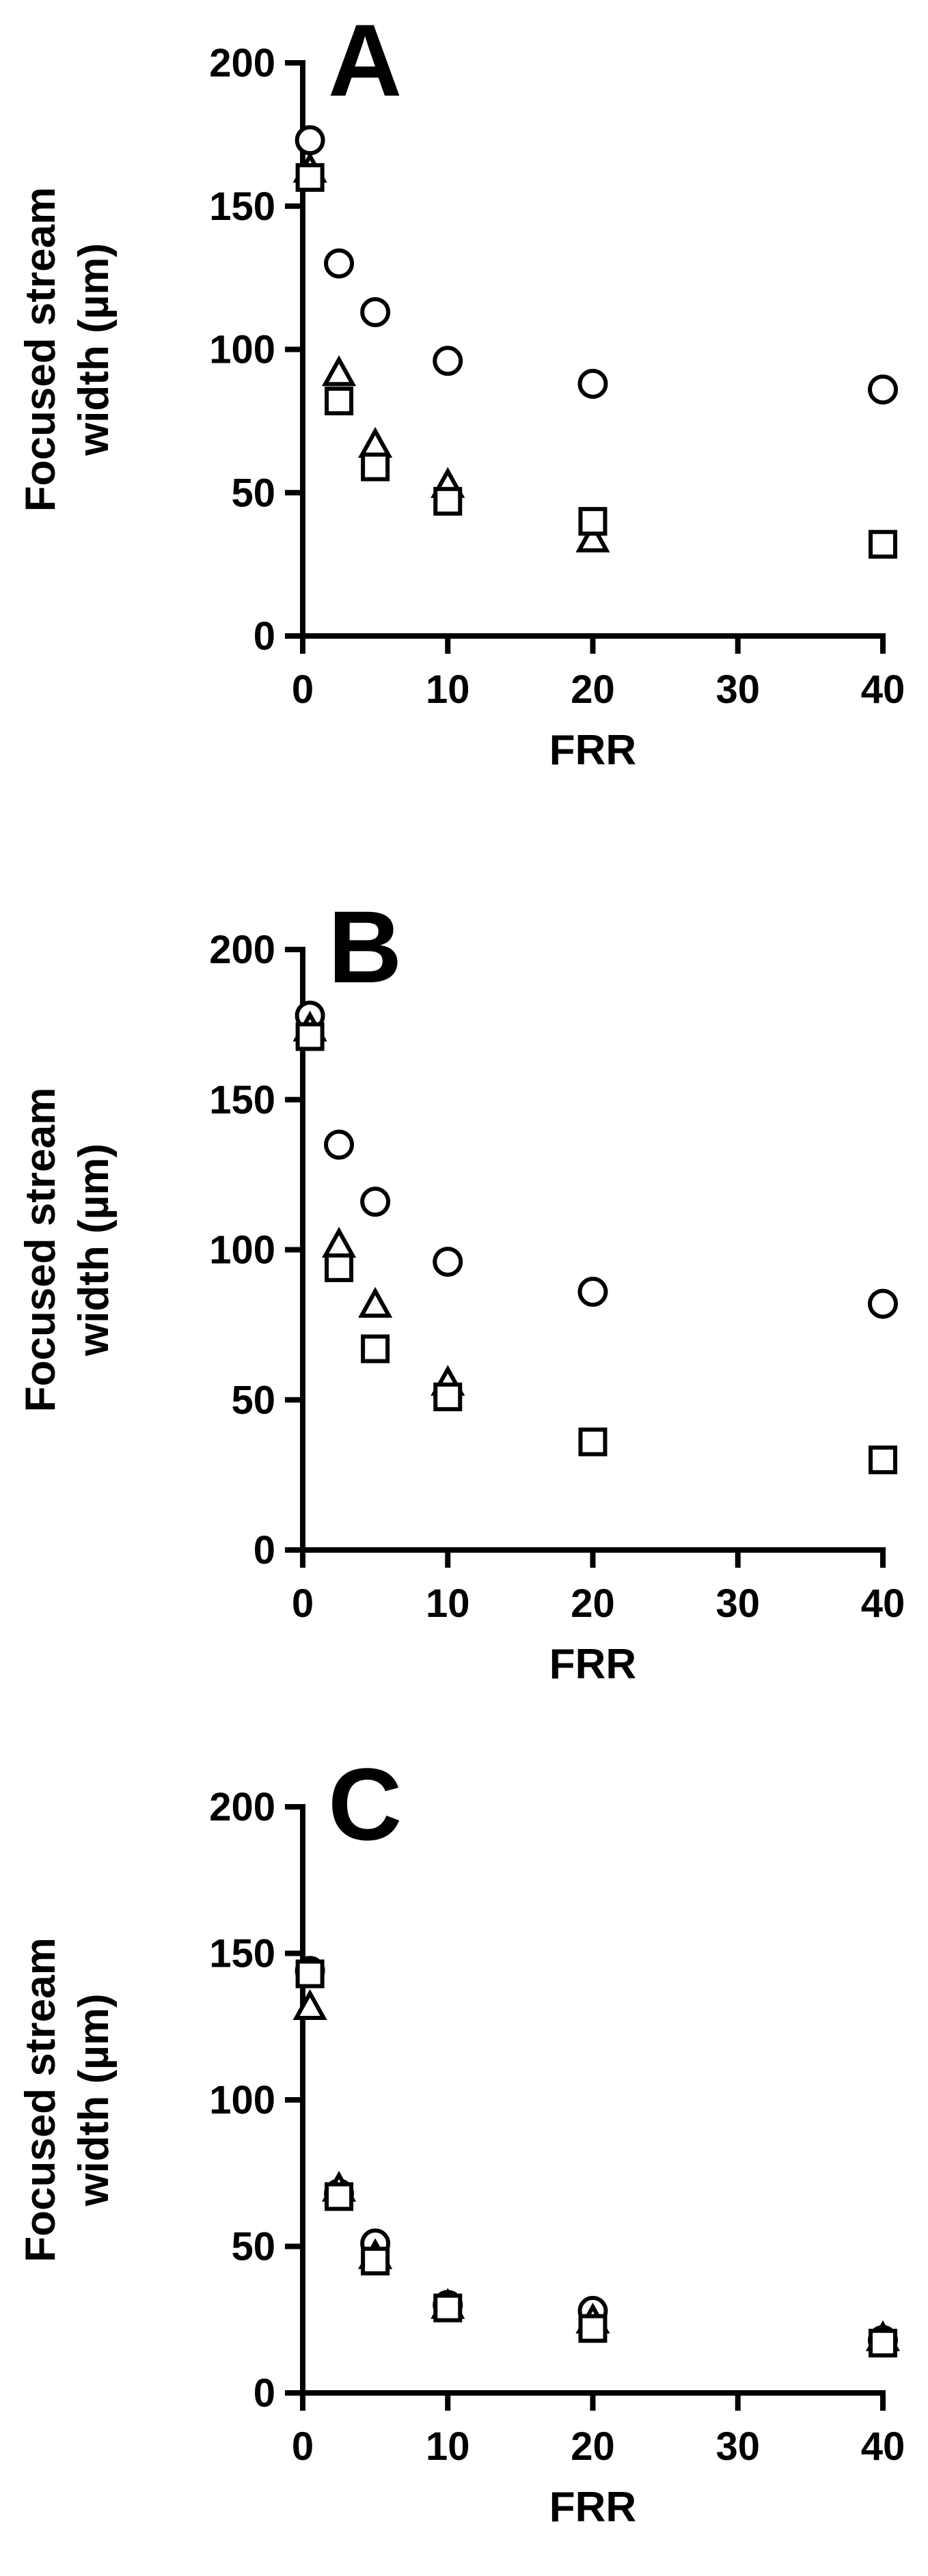 The height and width of the screenshot is (2576, 928). What do you see at coordinates (365, 60) in the screenshot?
I see `panel-letter: A` at bounding box center [365, 60].